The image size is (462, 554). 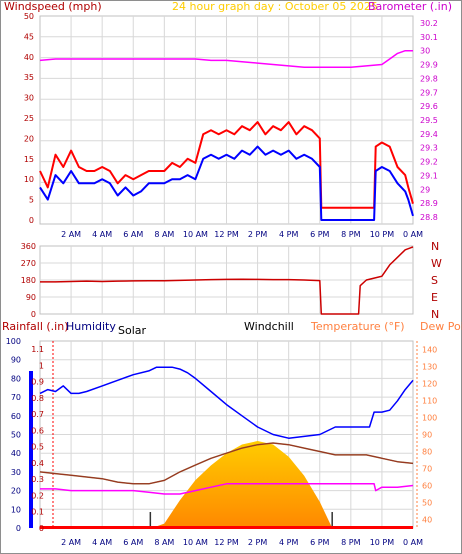 I want to click on wind-x-tick-label: 12 PM, so click(x=226, y=234).